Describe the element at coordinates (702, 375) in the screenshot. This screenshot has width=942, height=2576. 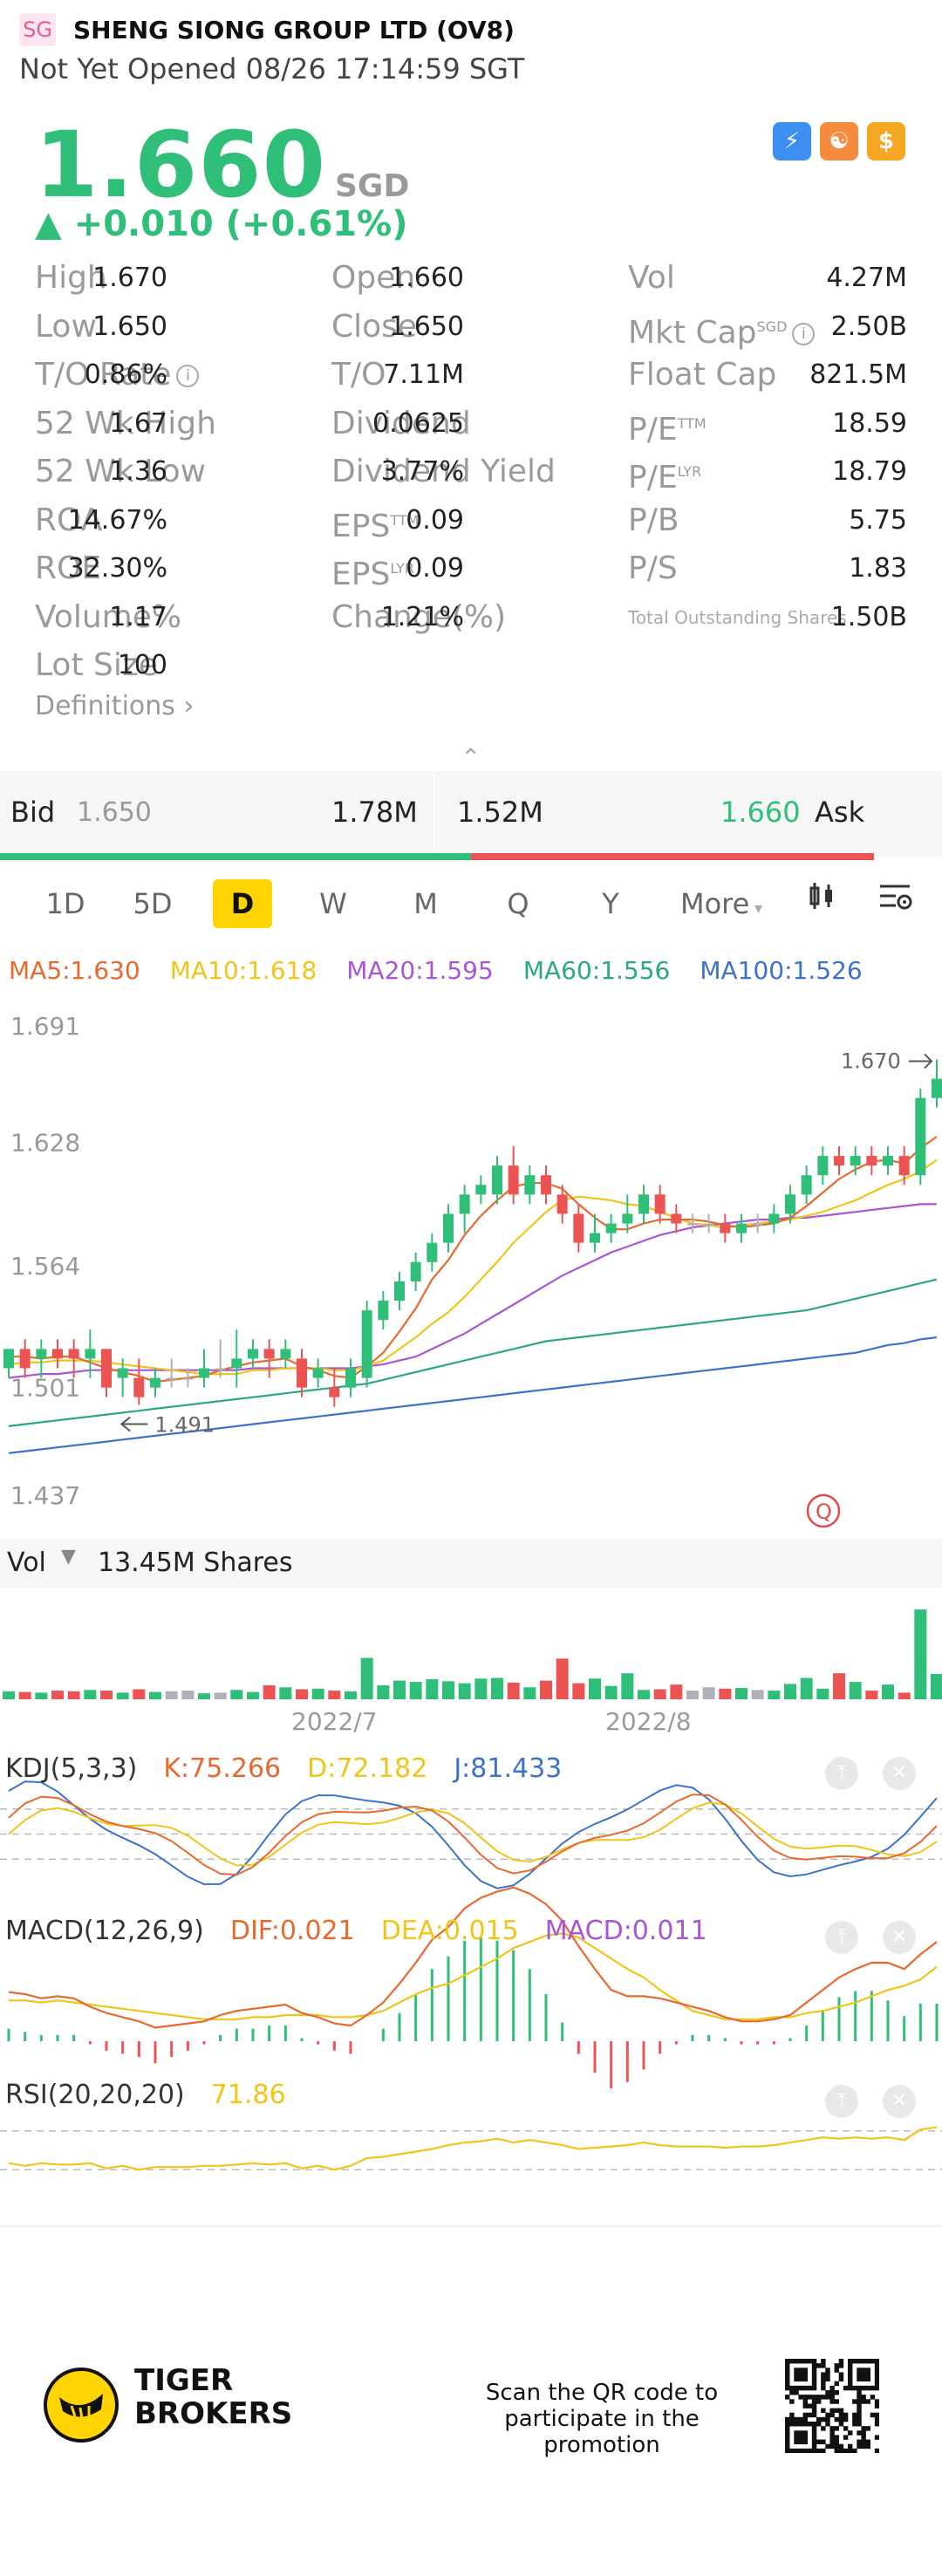
I see `stat-label: Float Cap` at that location.